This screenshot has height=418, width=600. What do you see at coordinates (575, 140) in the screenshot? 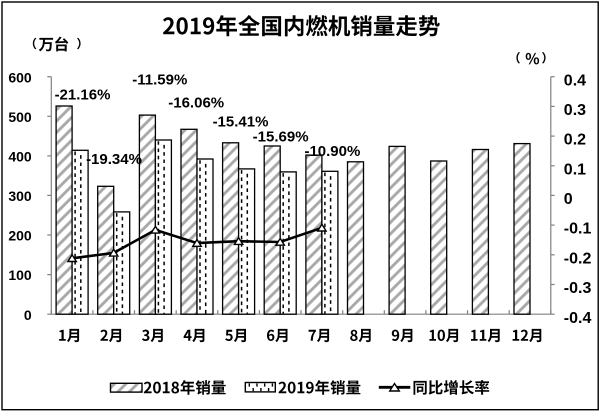
I see `svg-text: 0.2` at bounding box center [575, 140].